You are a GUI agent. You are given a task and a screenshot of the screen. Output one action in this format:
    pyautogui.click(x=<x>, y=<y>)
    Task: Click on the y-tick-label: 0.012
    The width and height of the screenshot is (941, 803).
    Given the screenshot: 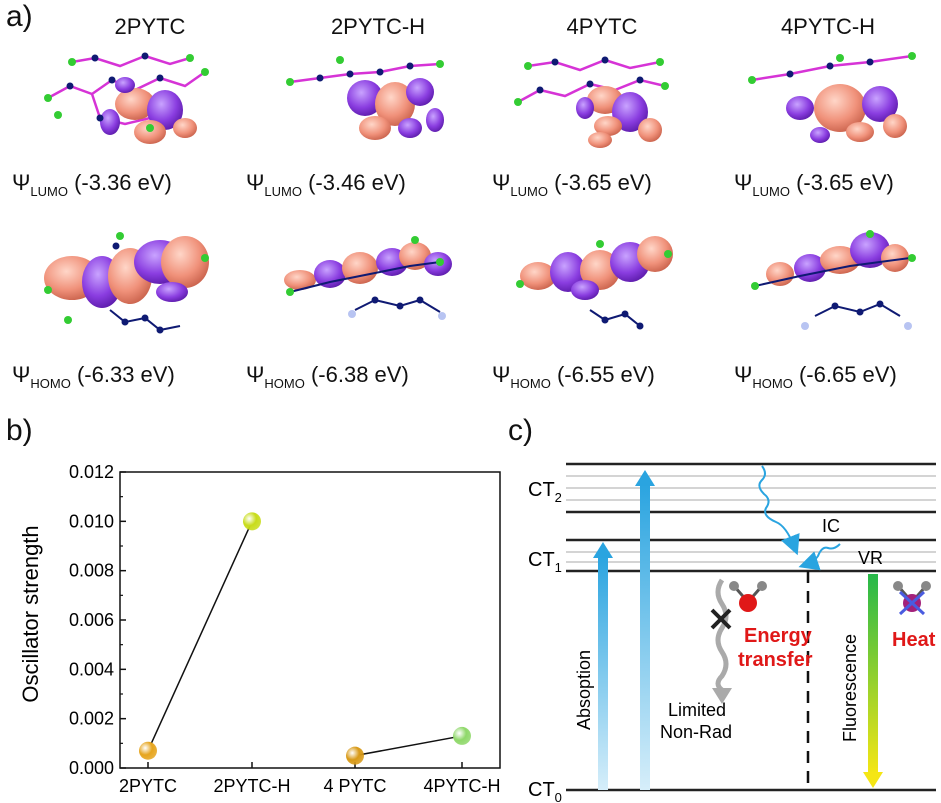 What is the action you would take?
    pyautogui.click(x=91, y=472)
    